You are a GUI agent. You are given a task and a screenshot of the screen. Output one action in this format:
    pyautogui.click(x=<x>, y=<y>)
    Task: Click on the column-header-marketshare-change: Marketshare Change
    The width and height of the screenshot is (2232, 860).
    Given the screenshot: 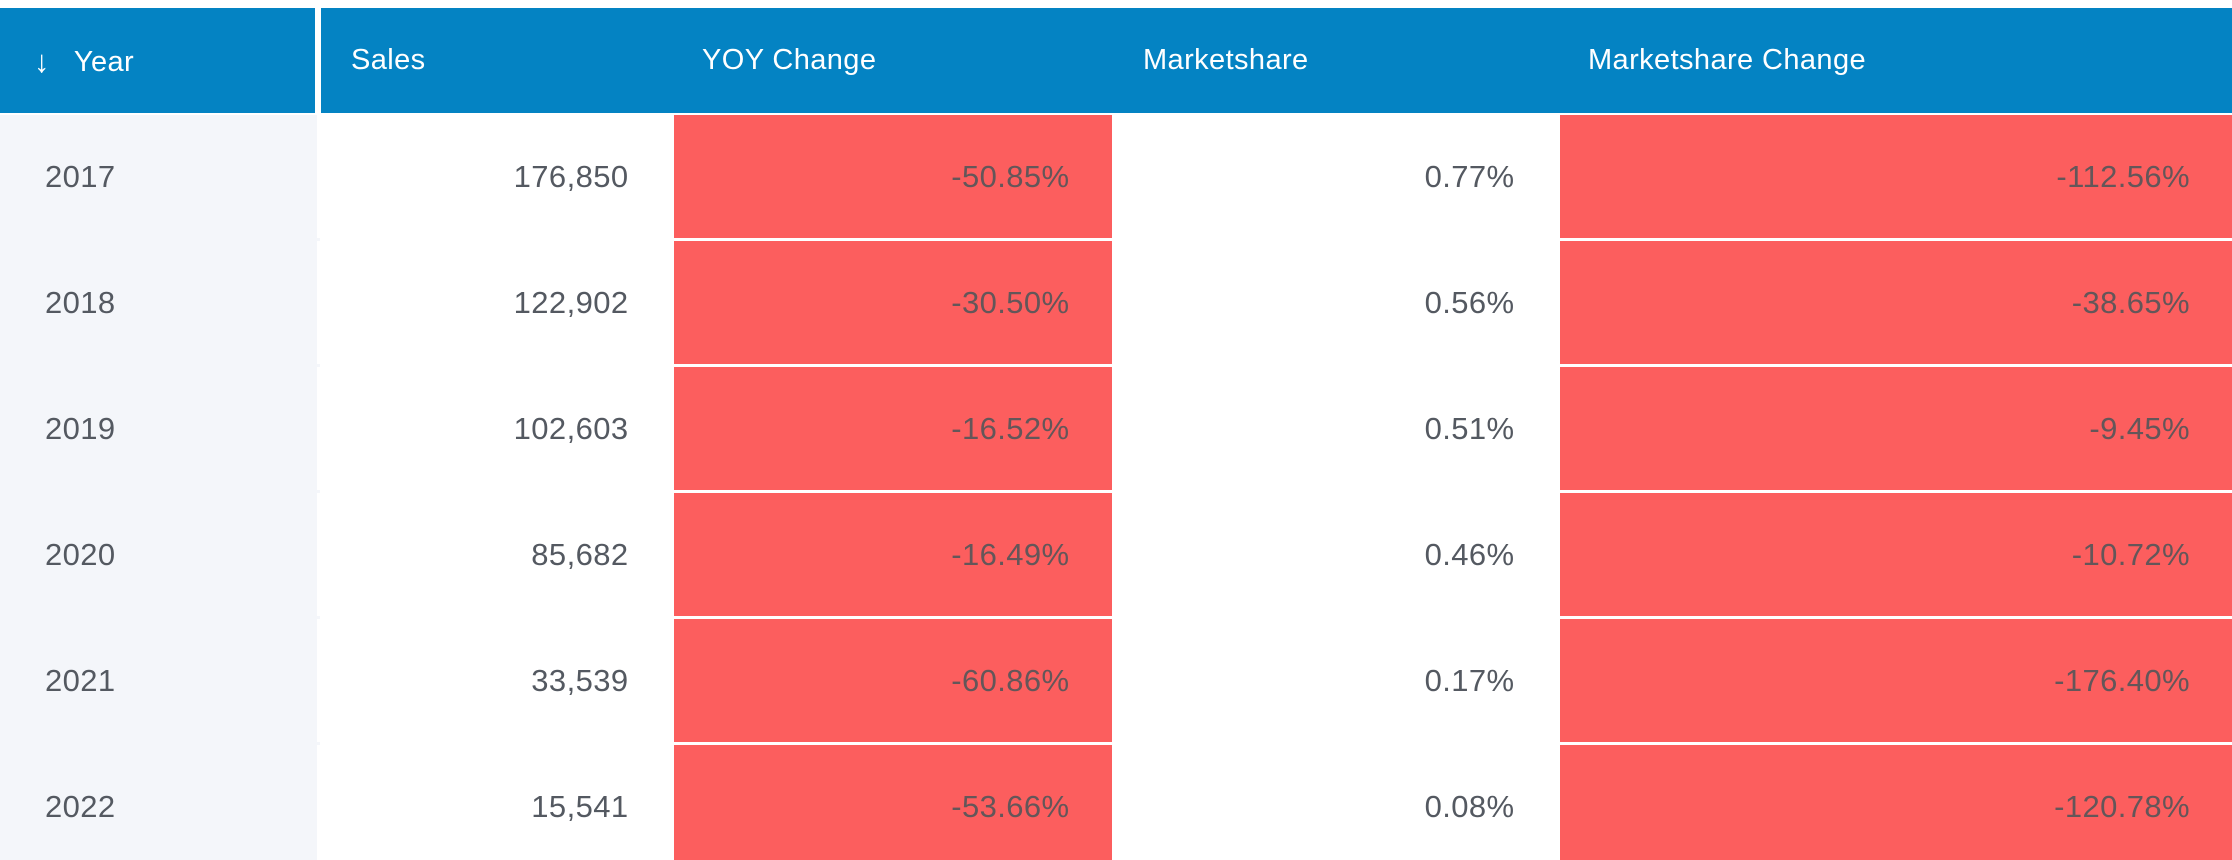 What is the action you would take?
    pyautogui.click(x=1895, y=61)
    